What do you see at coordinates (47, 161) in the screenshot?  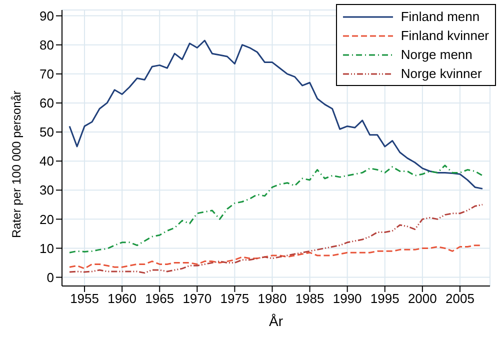 I see `y-tick-label: 40` at bounding box center [47, 161].